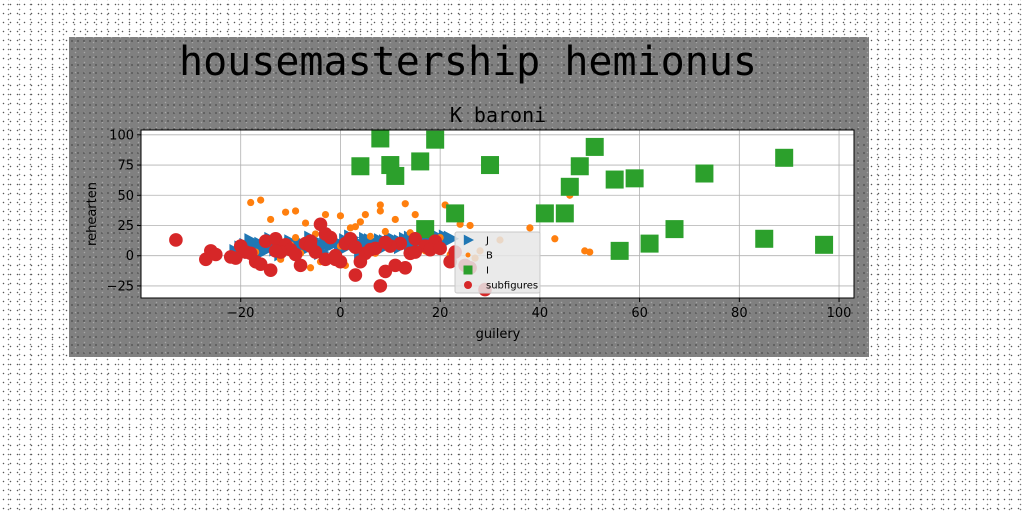 Image resolution: width=1024 pixels, height=512 pixels. What do you see at coordinates (639, 313) in the screenshot?
I see `x-tick-label: 60` at bounding box center [639, 313].